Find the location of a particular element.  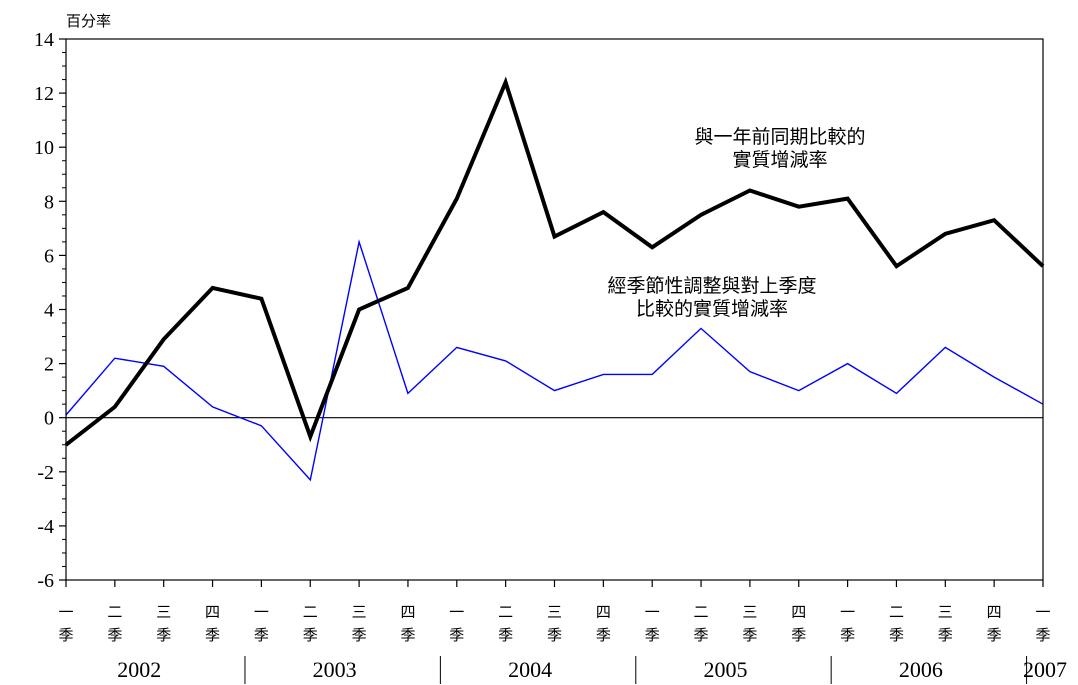

year-label: 2007 is located at coordinates (1045, 669).